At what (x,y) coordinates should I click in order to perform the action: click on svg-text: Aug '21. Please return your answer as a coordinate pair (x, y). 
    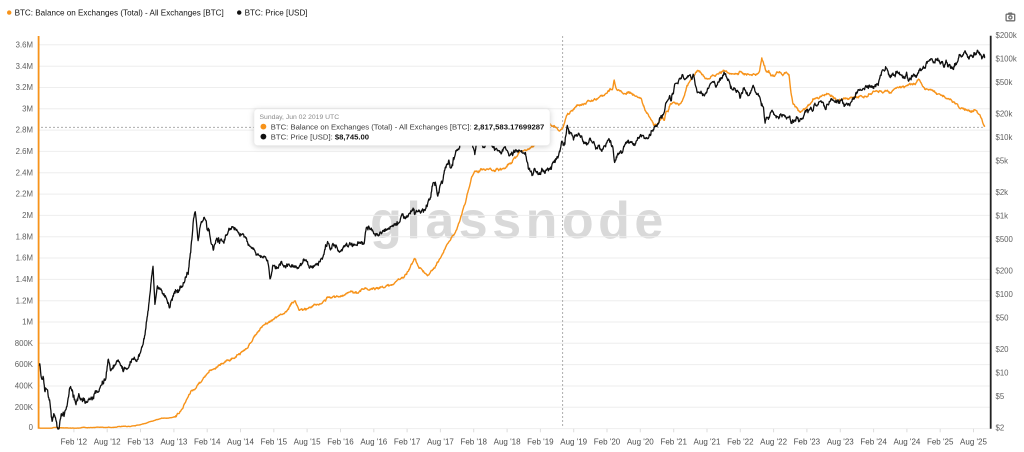
    Looking at the image, I should click on (707, 442).